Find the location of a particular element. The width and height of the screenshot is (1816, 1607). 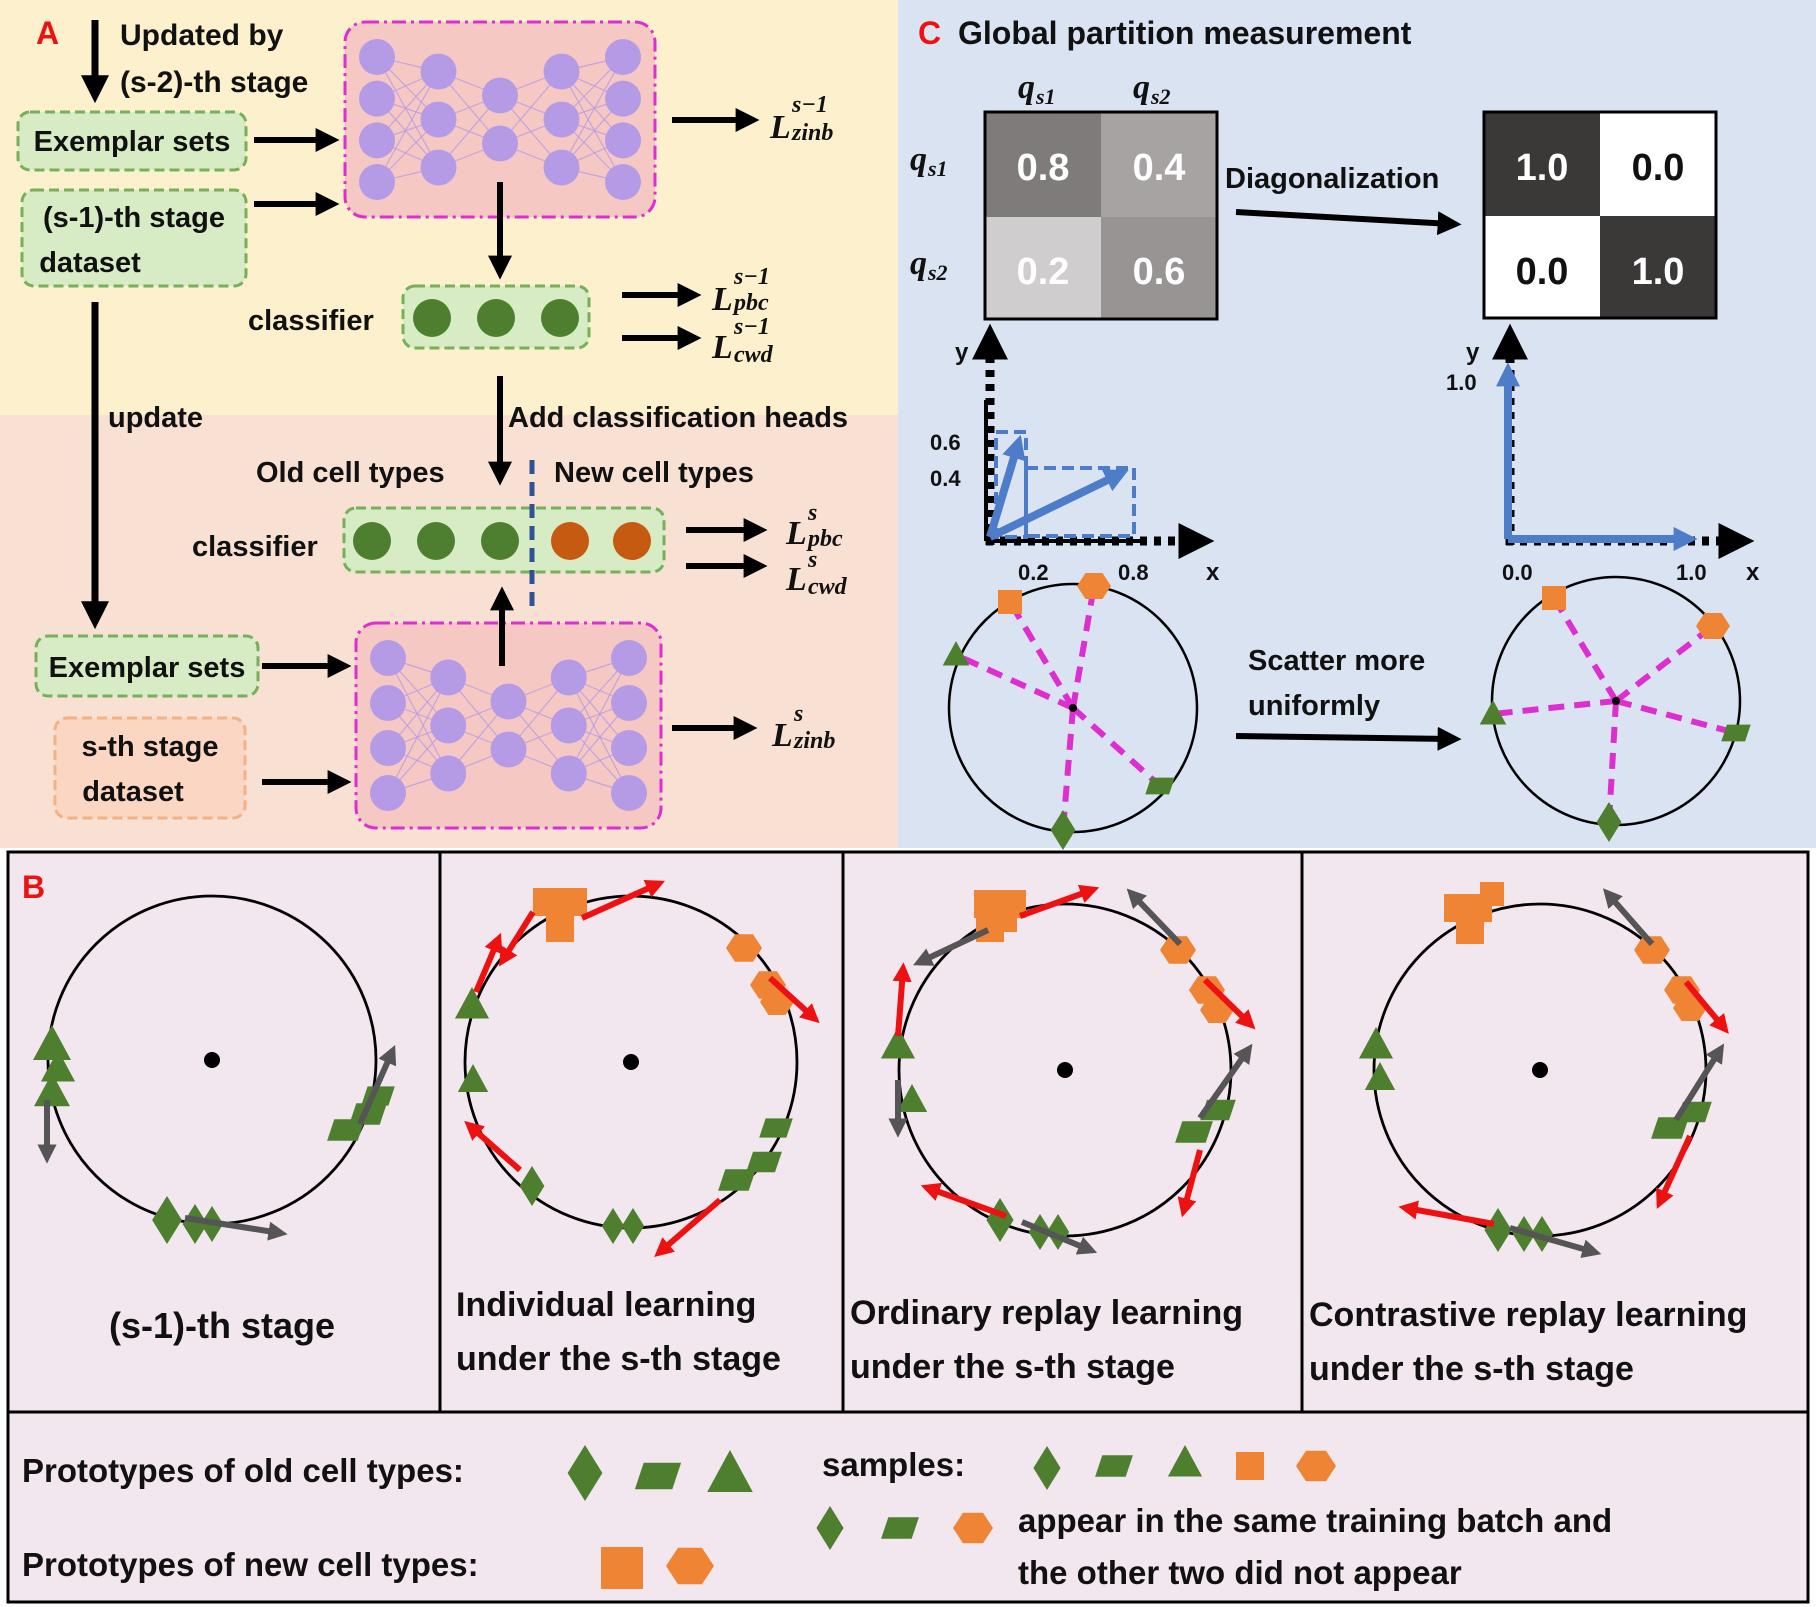

row-header-qs1: q s1 is located at coordinates (929, 161).